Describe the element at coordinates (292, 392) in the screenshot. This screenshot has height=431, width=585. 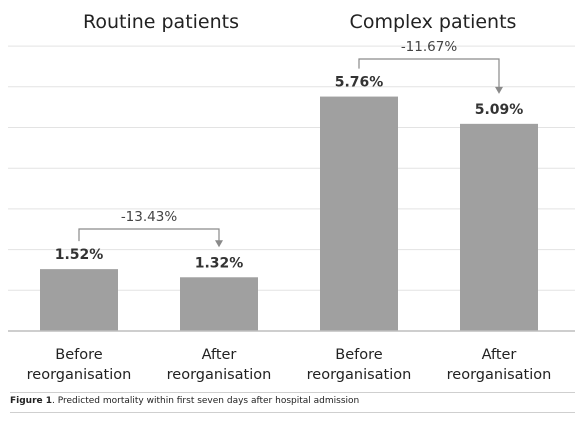
I see `caption-divider` at that location.